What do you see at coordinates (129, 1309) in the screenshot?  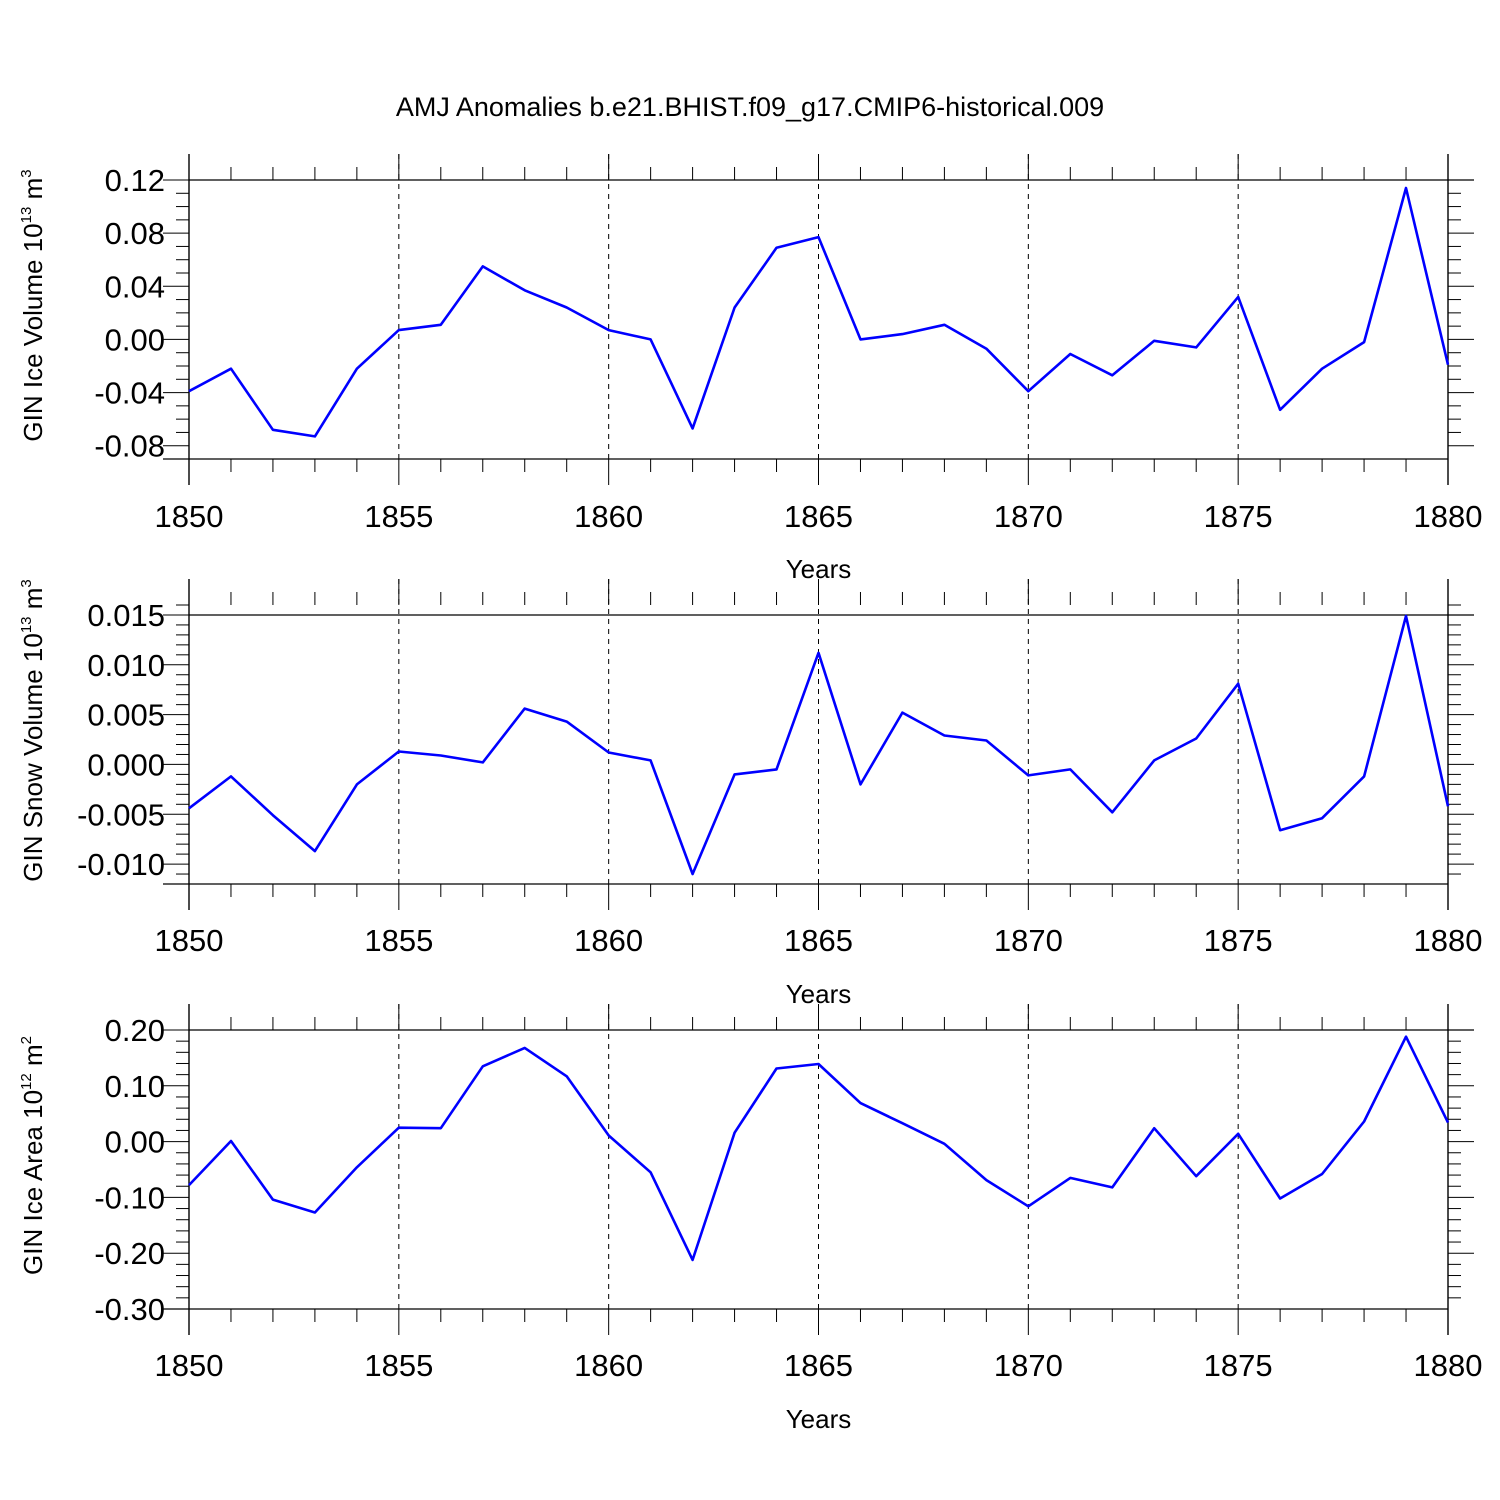 I see `y-tick-label: -0.30` at bounding box center [129, 1309].